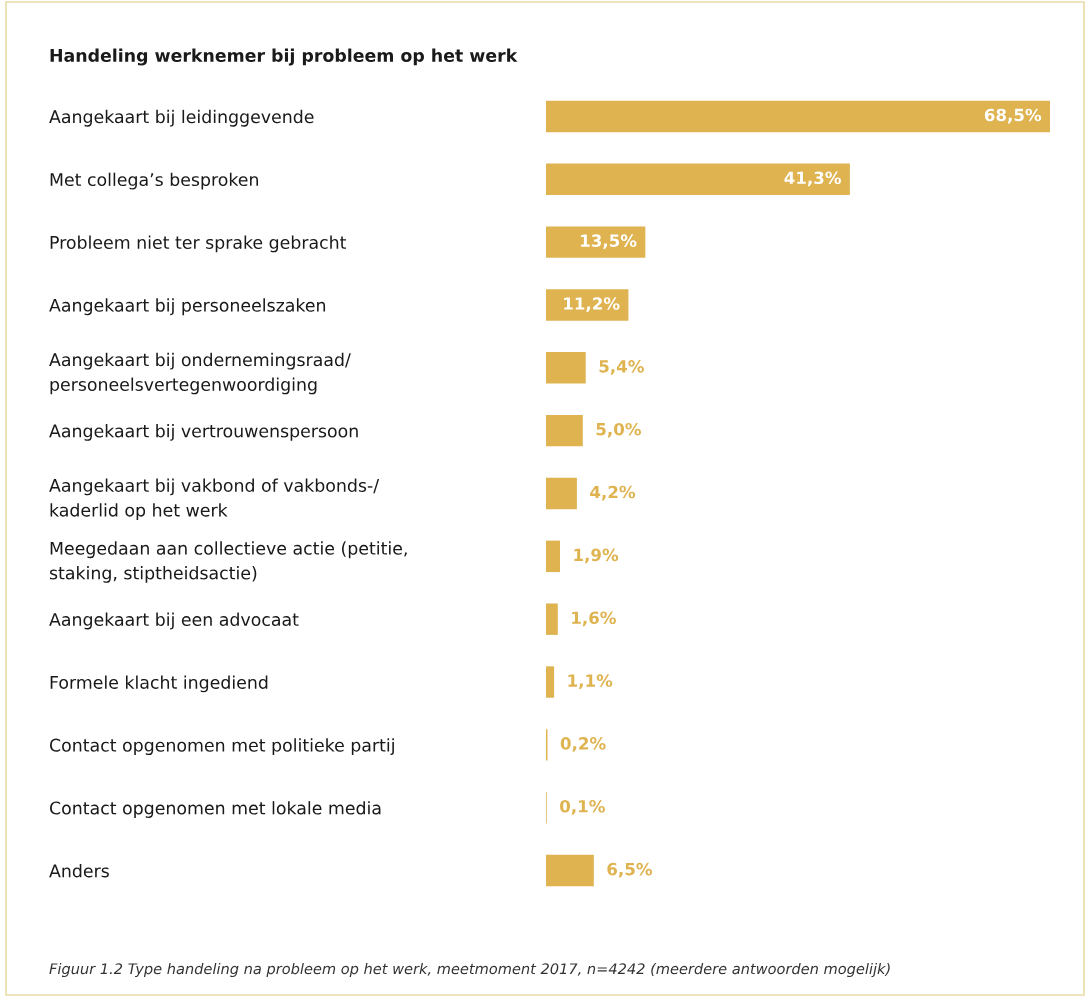 The height and width of the screenshot is (997, 1090). I want to click on y-tick-label: Aangekaart bij personeelszaken, so click(187, 307).